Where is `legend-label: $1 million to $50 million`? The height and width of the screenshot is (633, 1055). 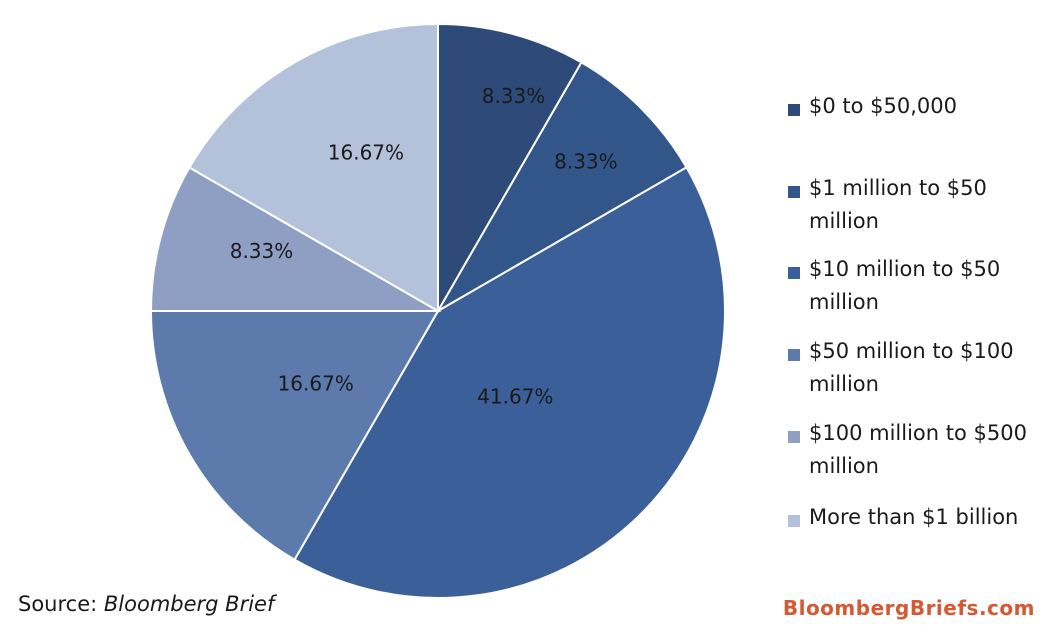 legend-label: $1 million to $50 million is located at coordinates (898, 204).